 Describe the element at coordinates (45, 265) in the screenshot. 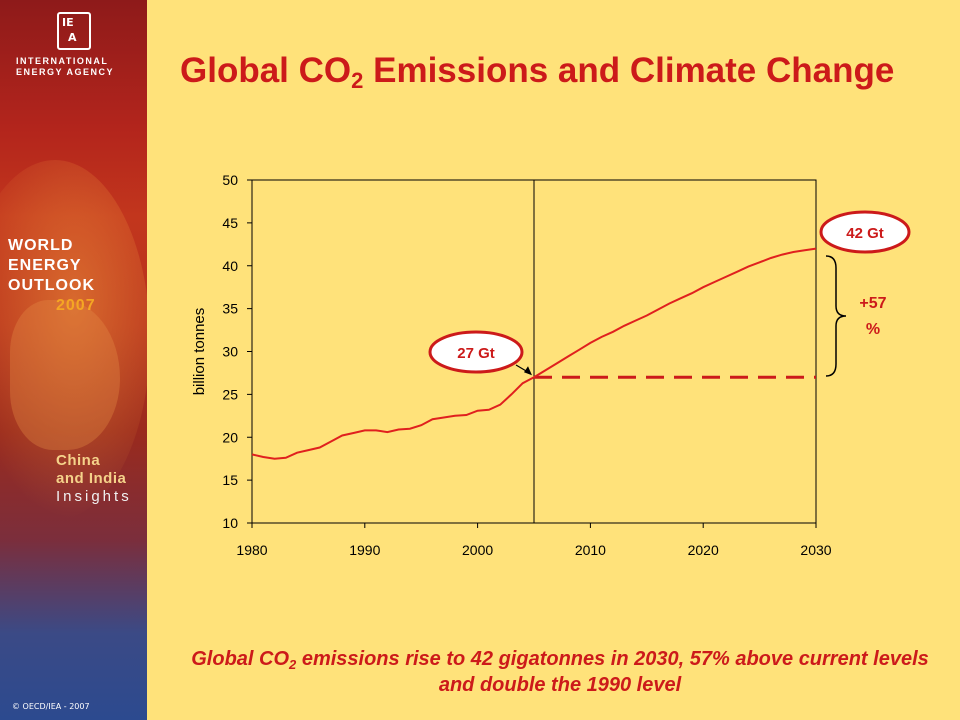

I see `weo-line-2: ENERGY` at that location.